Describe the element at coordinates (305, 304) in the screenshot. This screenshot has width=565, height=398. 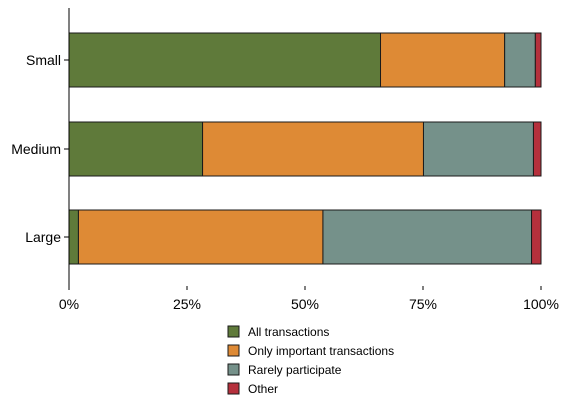
I see `x-tick-label: 50%` at that location.